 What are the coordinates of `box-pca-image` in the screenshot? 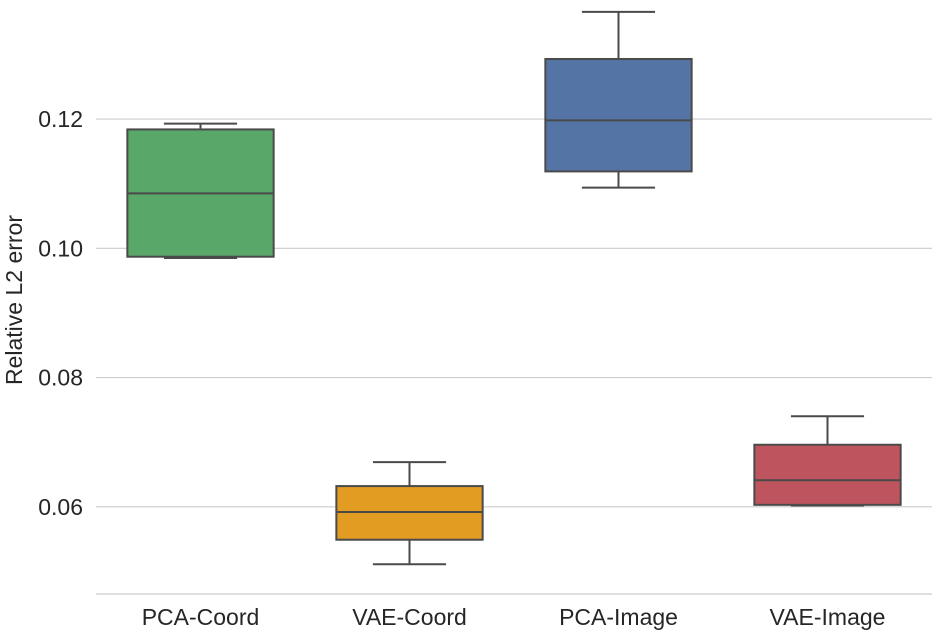 It's located at (618, 99).